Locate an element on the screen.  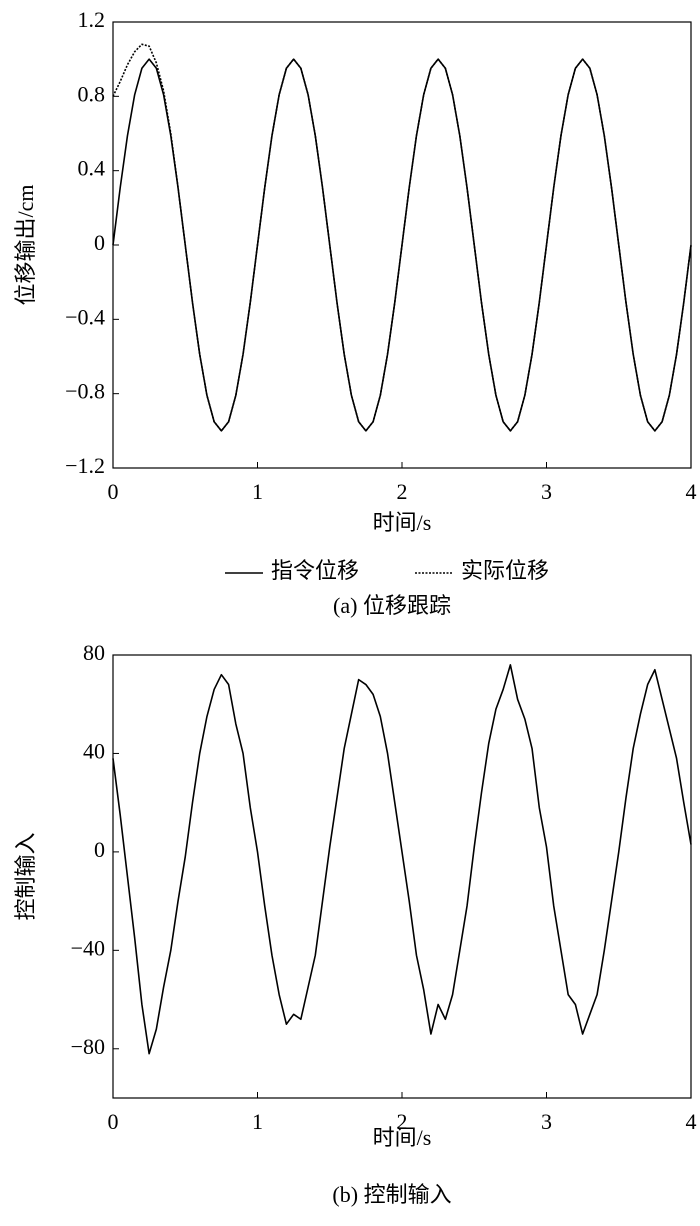
y-axis-label: 位移输出/cm is located at coordinates (25, 245).